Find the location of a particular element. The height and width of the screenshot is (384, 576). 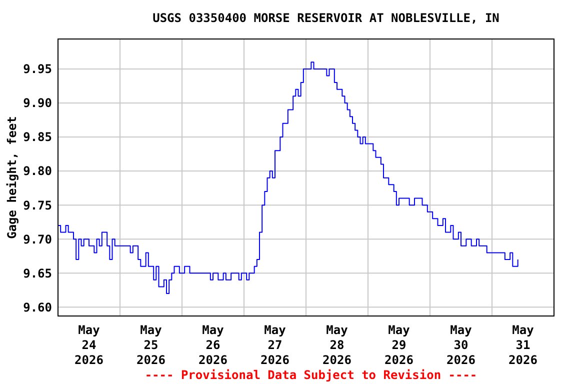

y-tick-label: 9.90 is located at coordinates (37, 103).